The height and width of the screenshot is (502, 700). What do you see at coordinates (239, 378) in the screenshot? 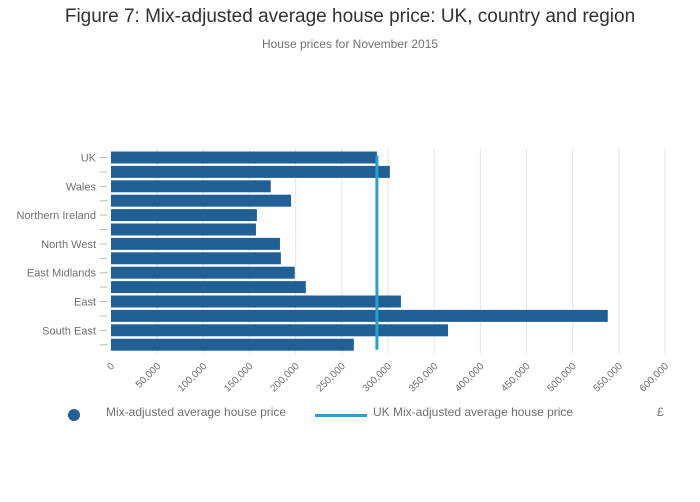
I see `x-tick-label: 150,000` at bounding box center [239, 378].